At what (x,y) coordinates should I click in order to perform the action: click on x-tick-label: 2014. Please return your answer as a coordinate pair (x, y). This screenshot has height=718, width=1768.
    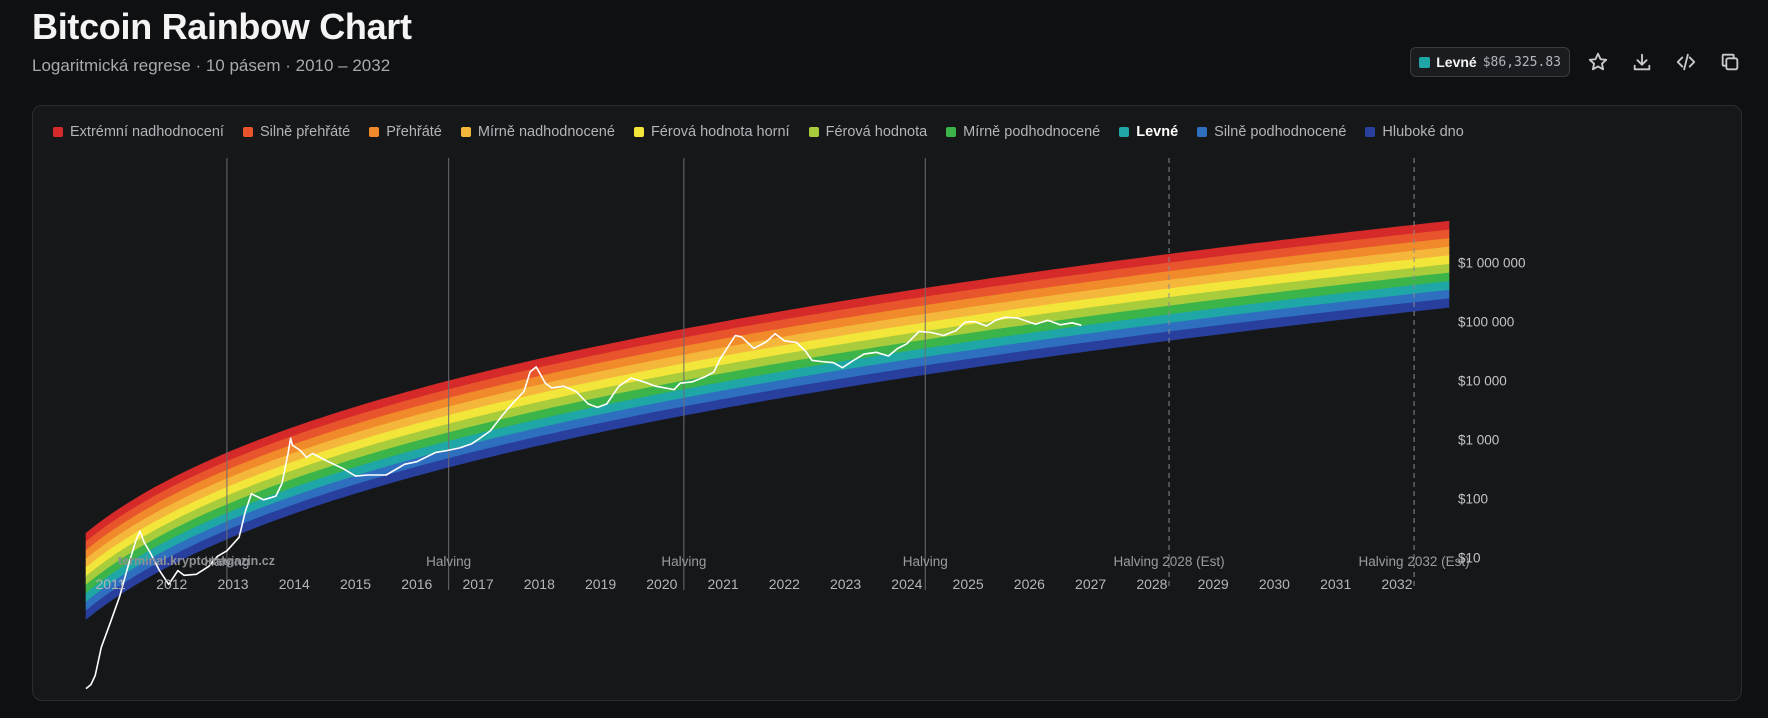
    Looking at the image, I should click on (294, 584).